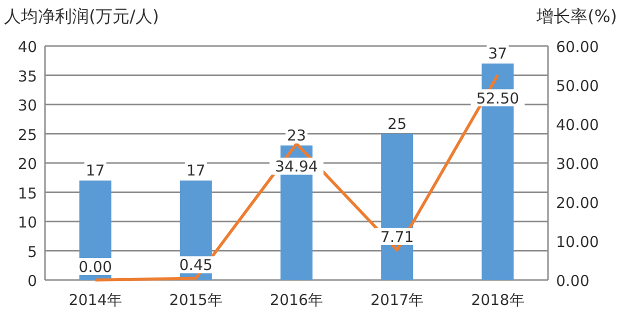  I want to click on y-tick-label: 30, so click(27, 105).